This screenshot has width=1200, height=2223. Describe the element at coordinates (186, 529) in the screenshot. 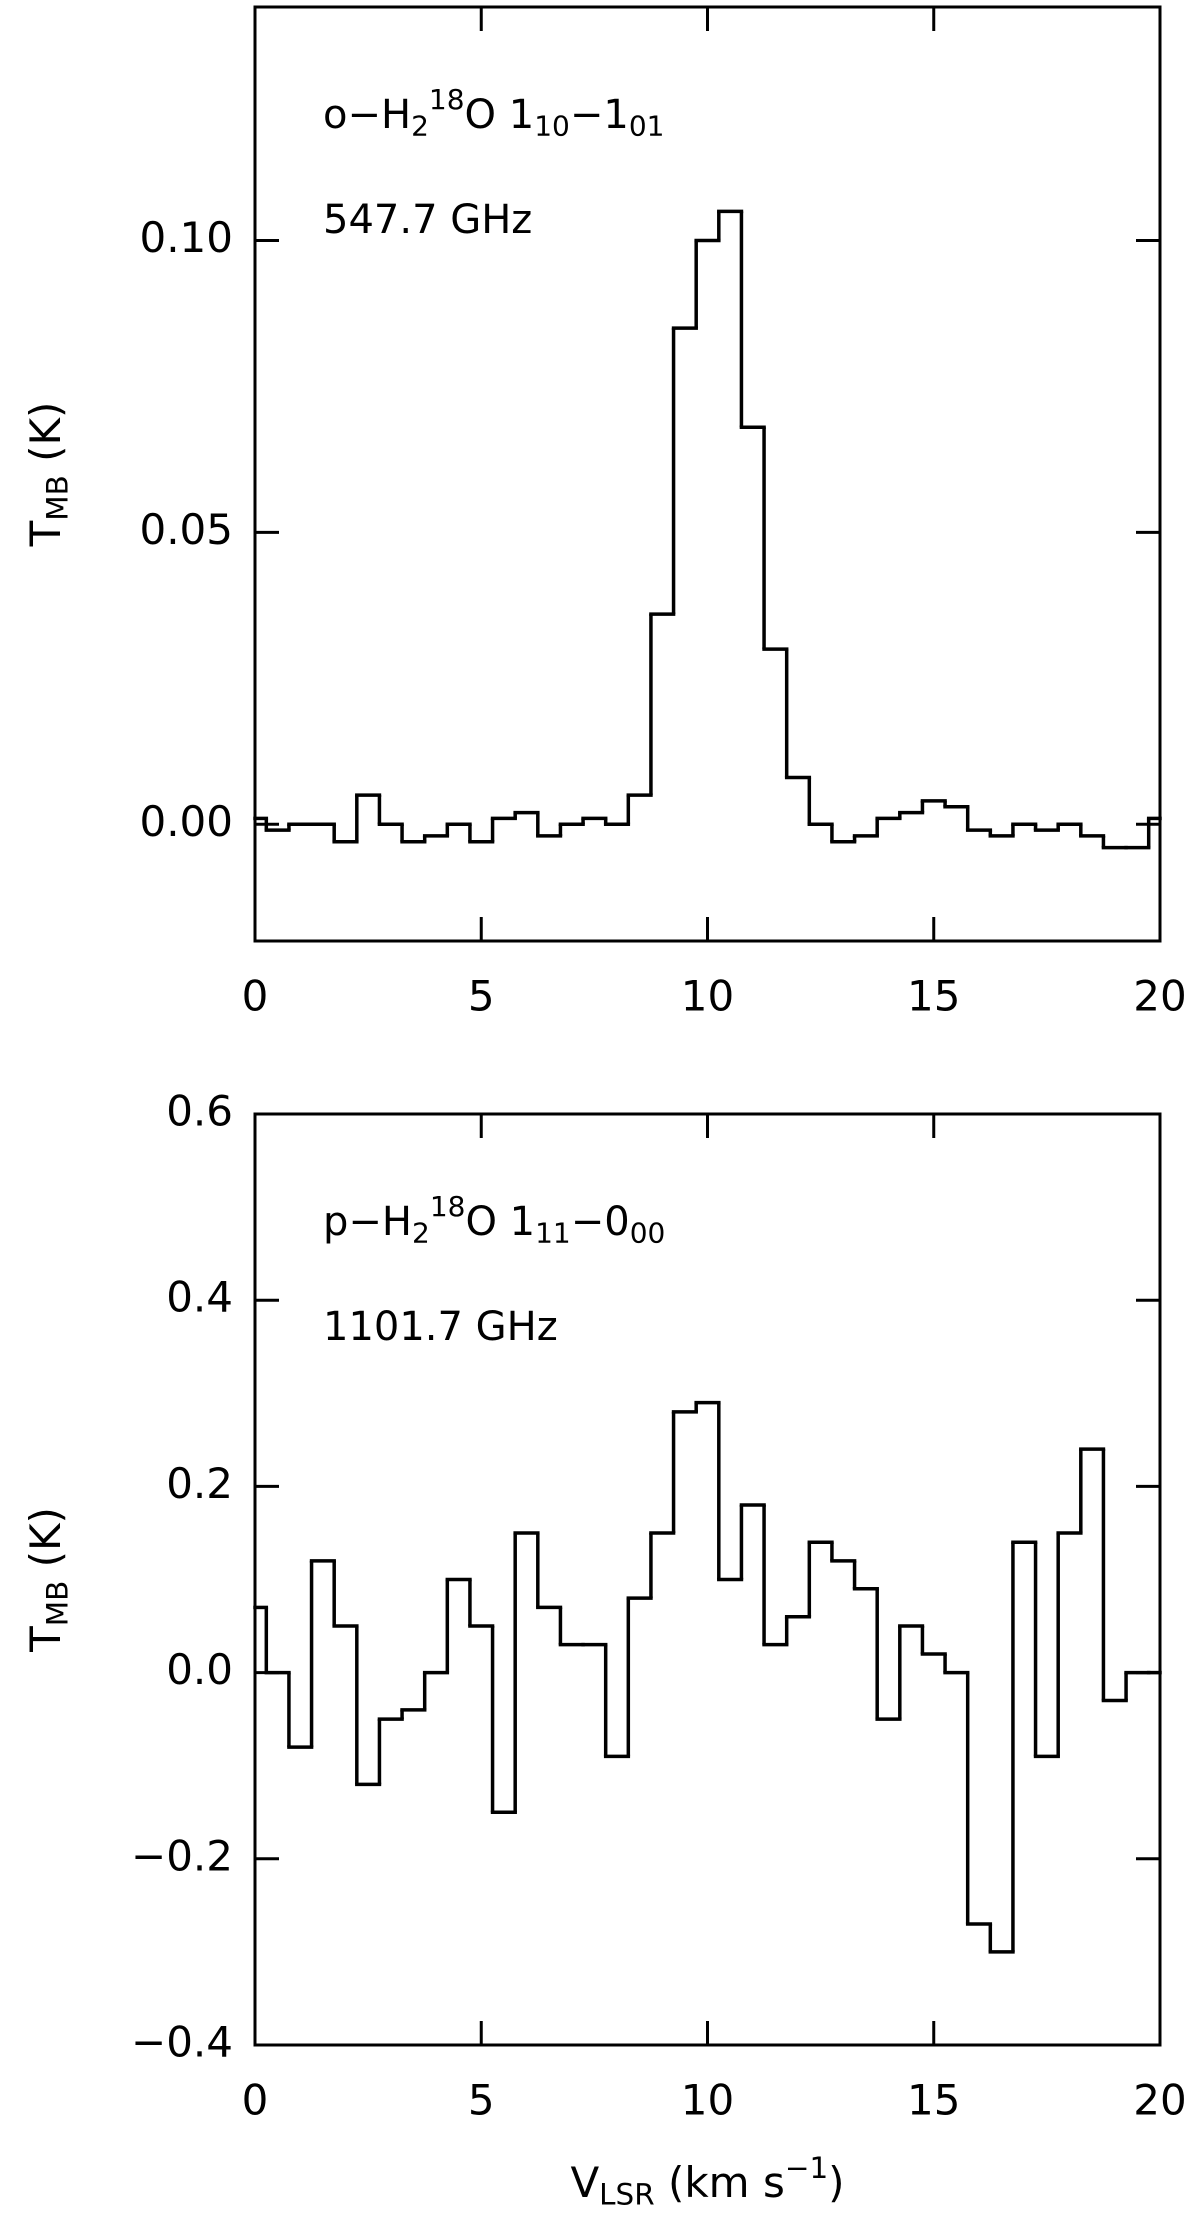

I see `y-tick-label: 0.05` at that location.